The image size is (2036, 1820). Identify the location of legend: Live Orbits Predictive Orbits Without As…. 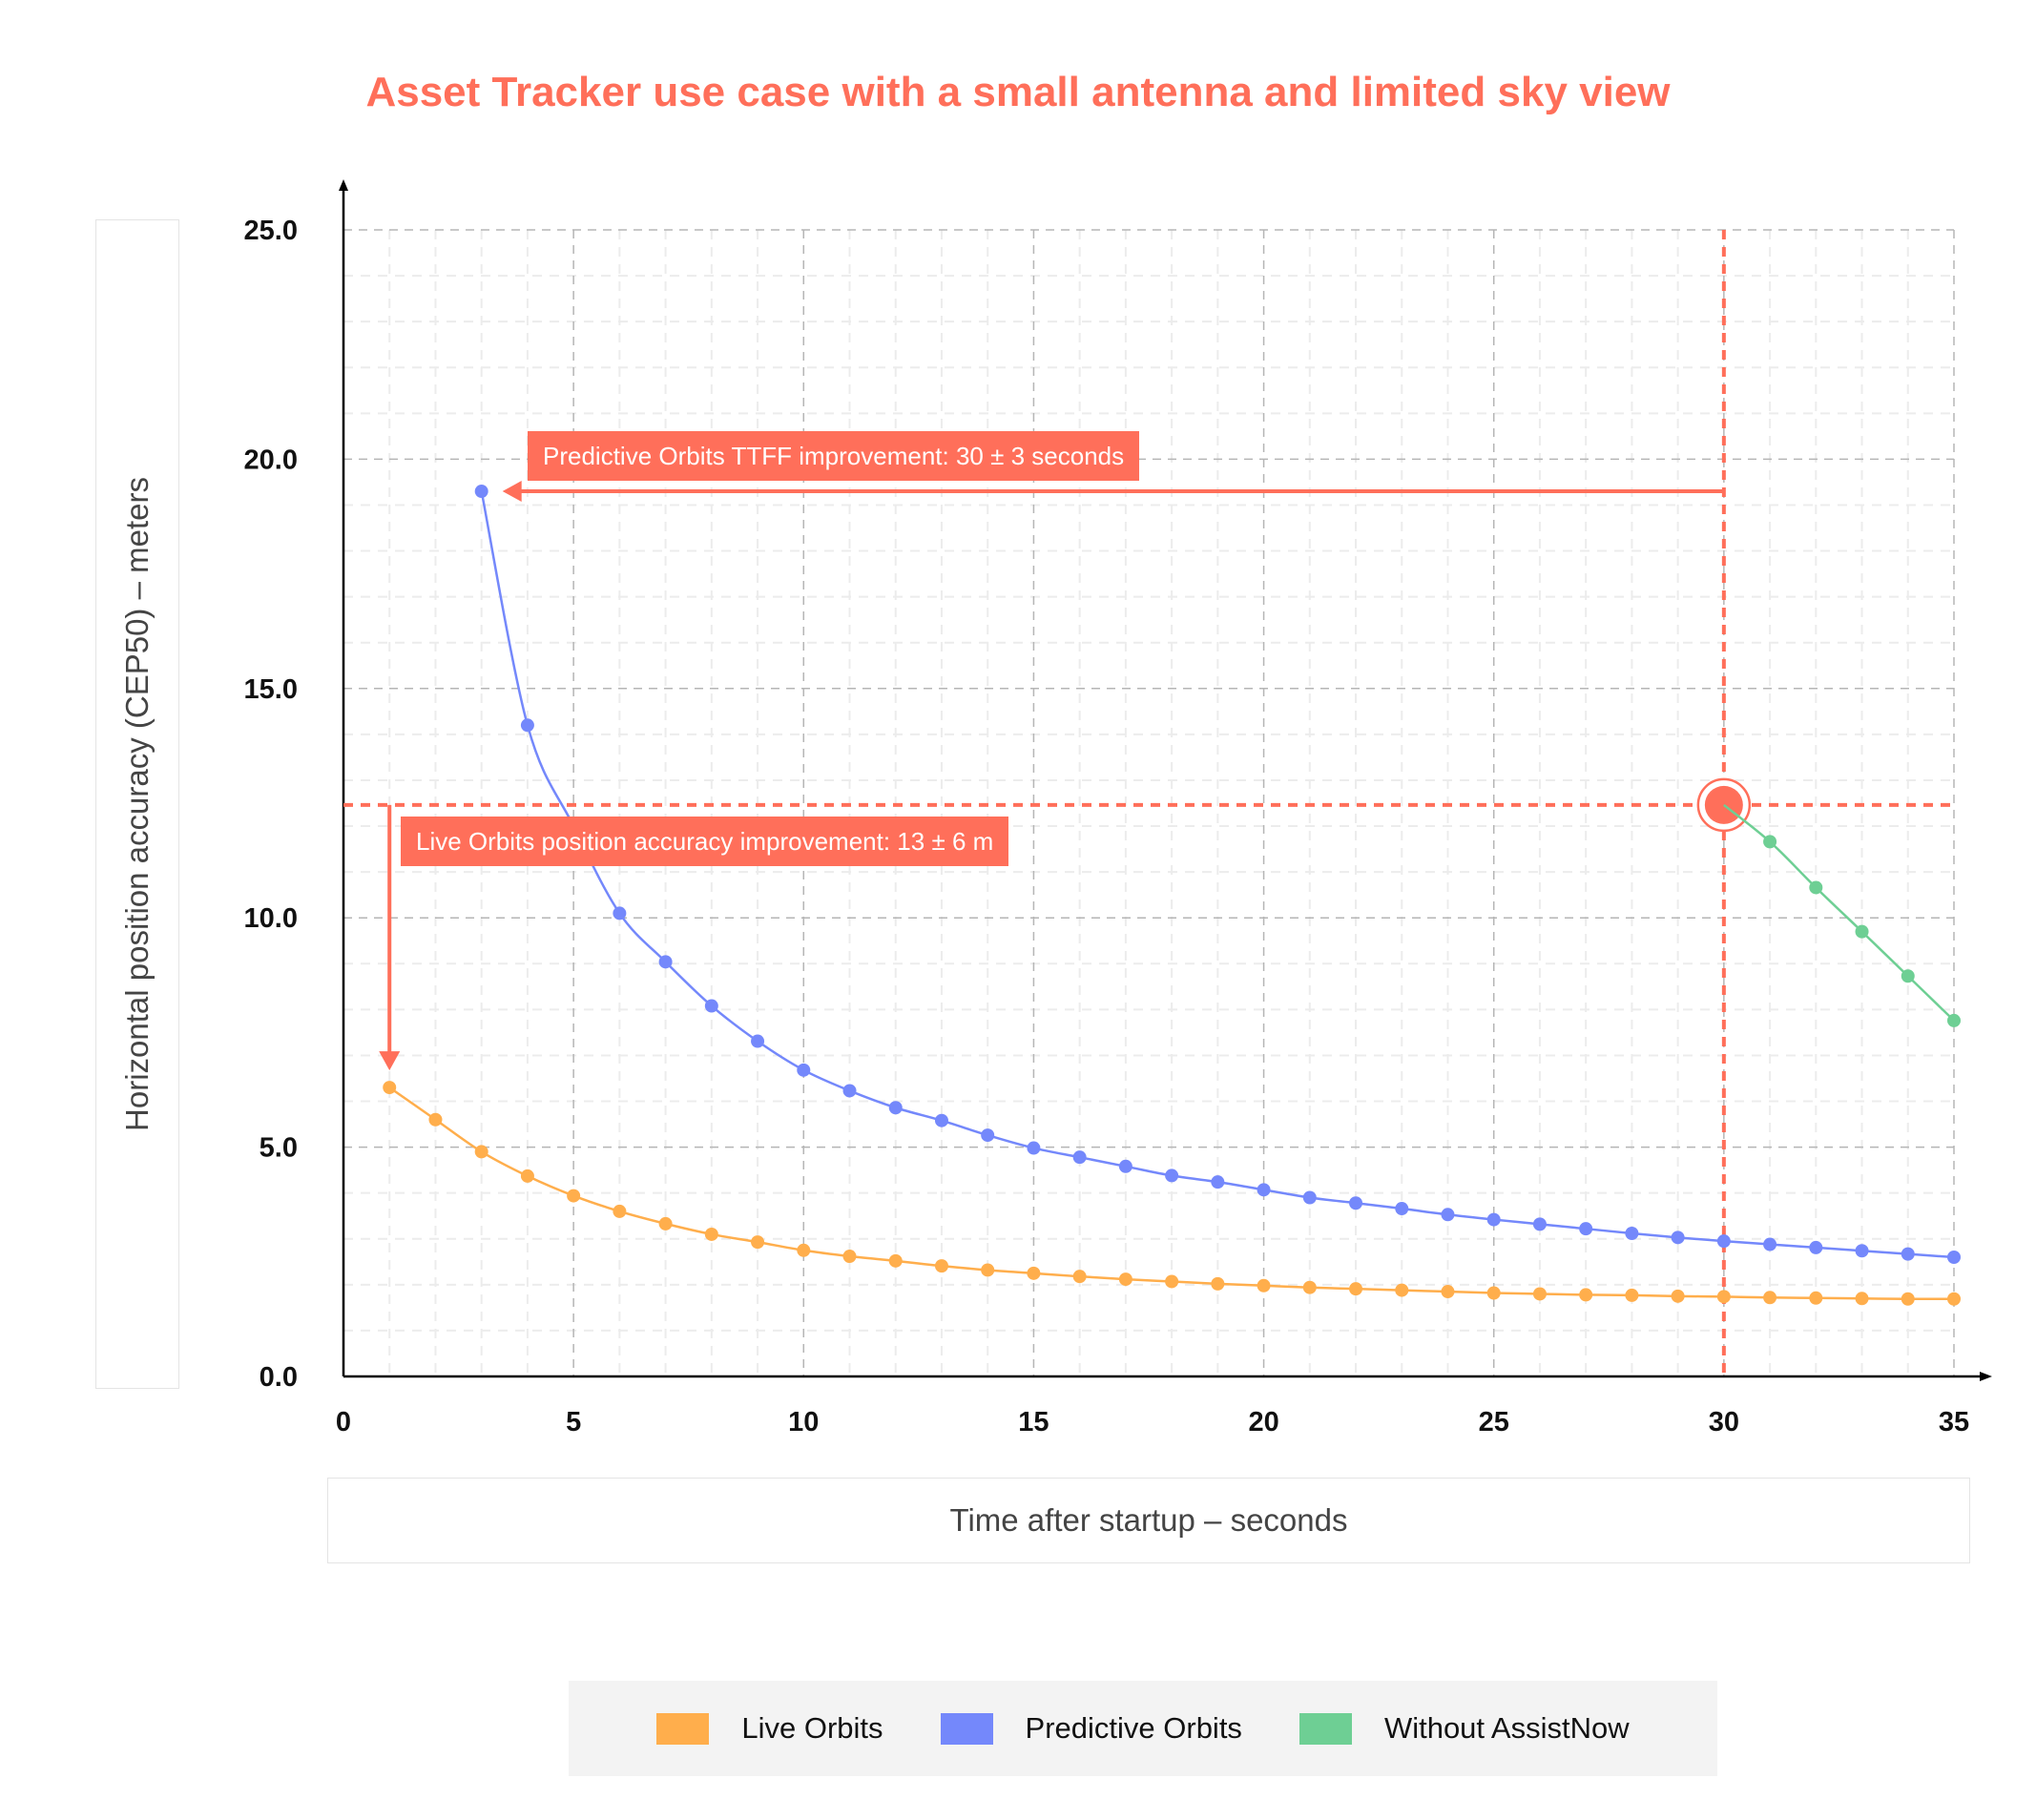
(1143, 1728).